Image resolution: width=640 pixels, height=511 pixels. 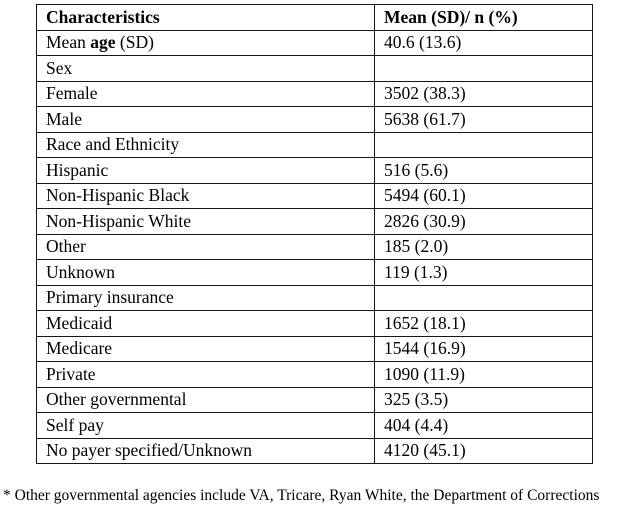 I want to click on table-row: Mean age (SD) 40.6 (13.6), so click(x=314, y=42).